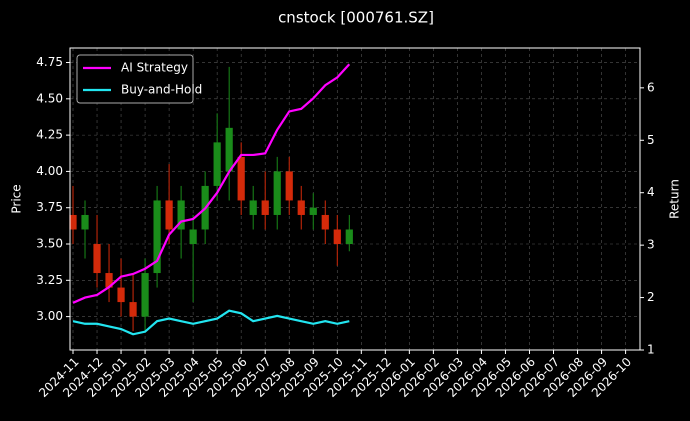 This screenshot has width=690, height=421. Describe the element at coordinates (49, 171) in the screenshot. I see `y-tick-label: 4.00` at that location.